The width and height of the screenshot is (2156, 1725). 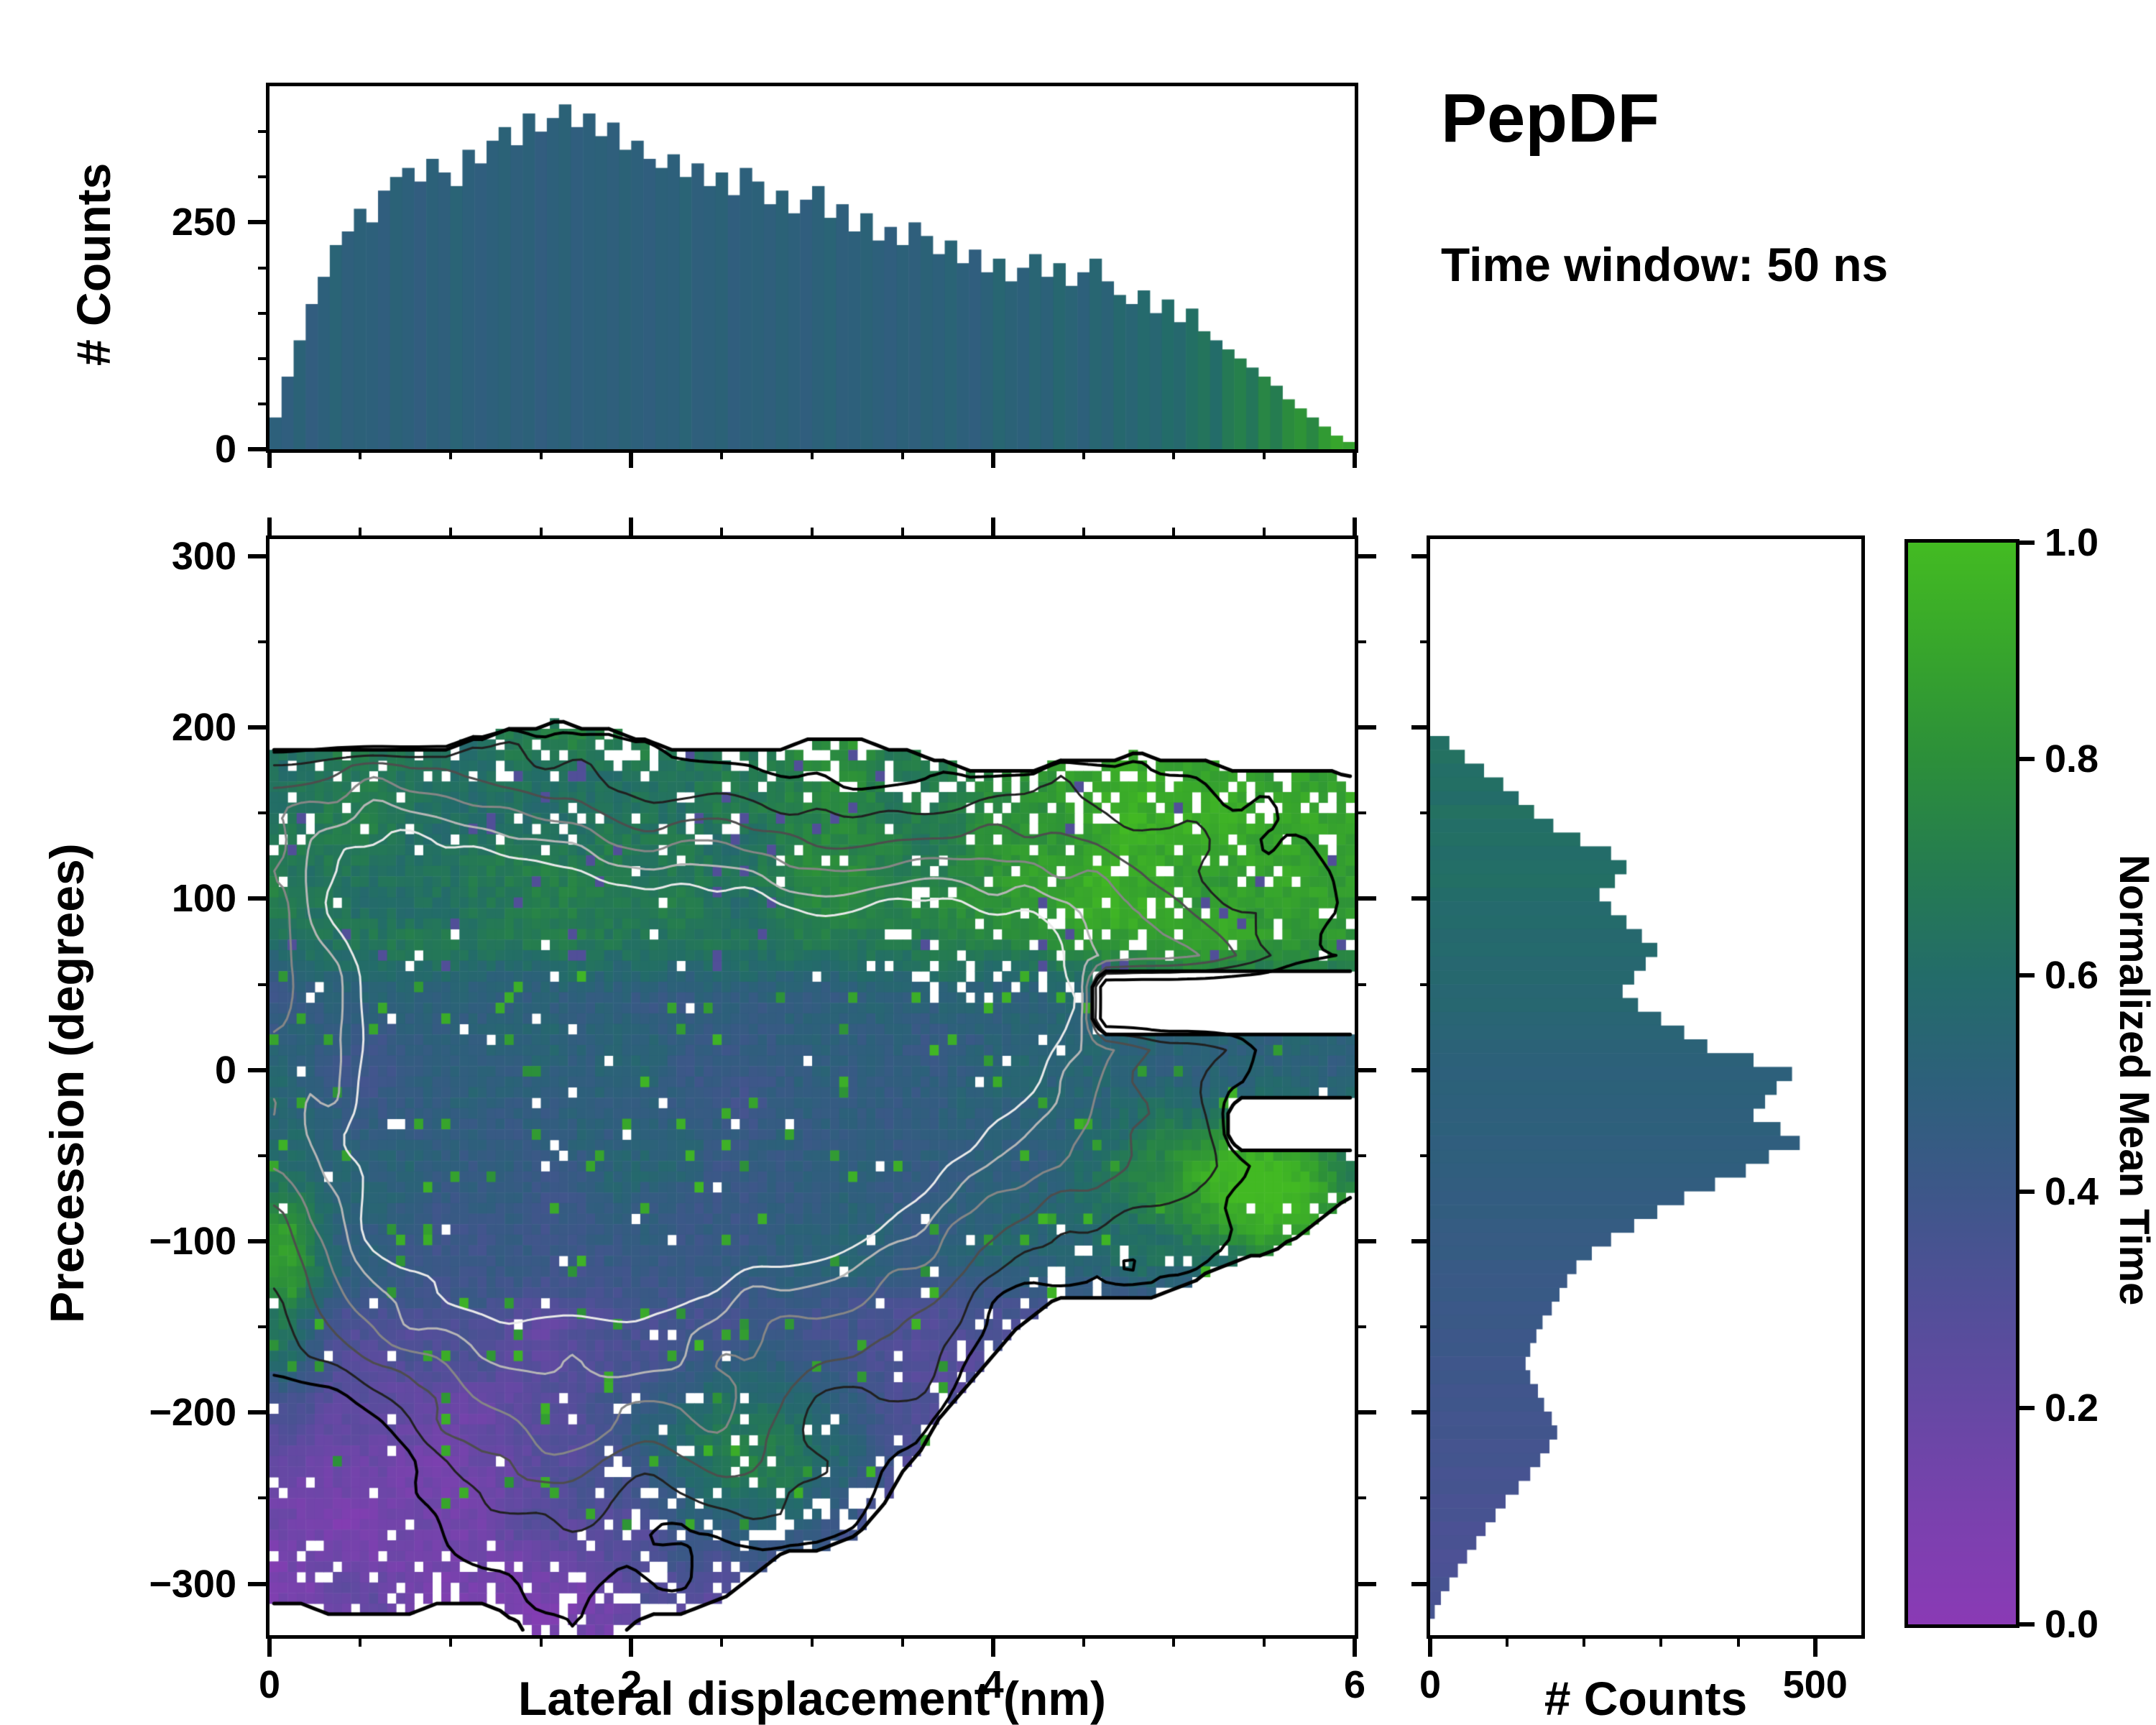 I want to click on tick-label: 0.0, so click(x=2072, y=1624).